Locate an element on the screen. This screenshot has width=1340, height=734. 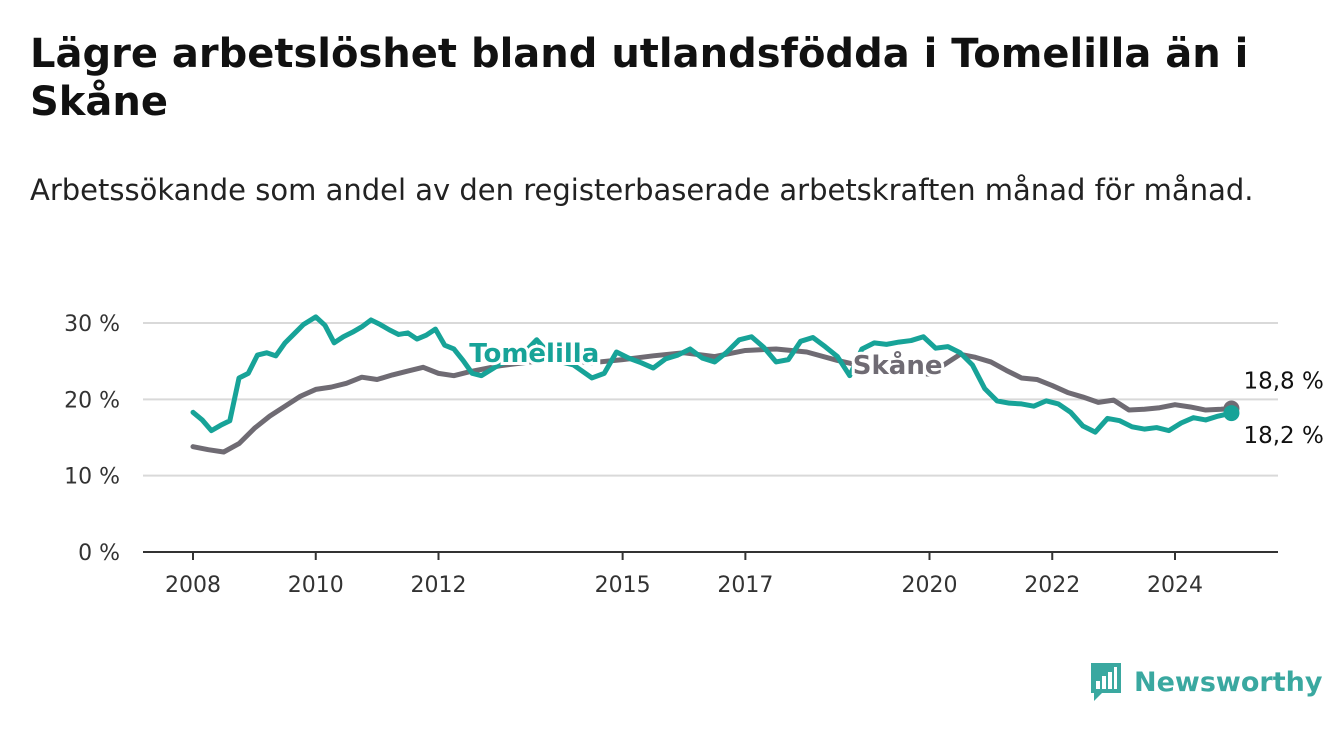
series-name-label: Skåne is located at coordinates (898, 365).